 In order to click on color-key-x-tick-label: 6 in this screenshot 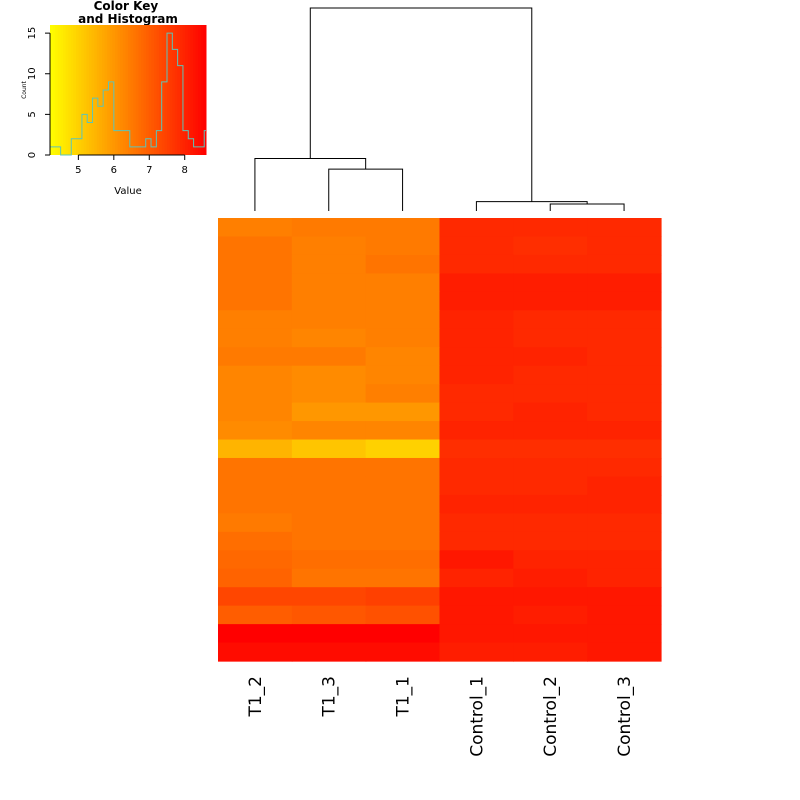, I will do `click(114, 170)`.